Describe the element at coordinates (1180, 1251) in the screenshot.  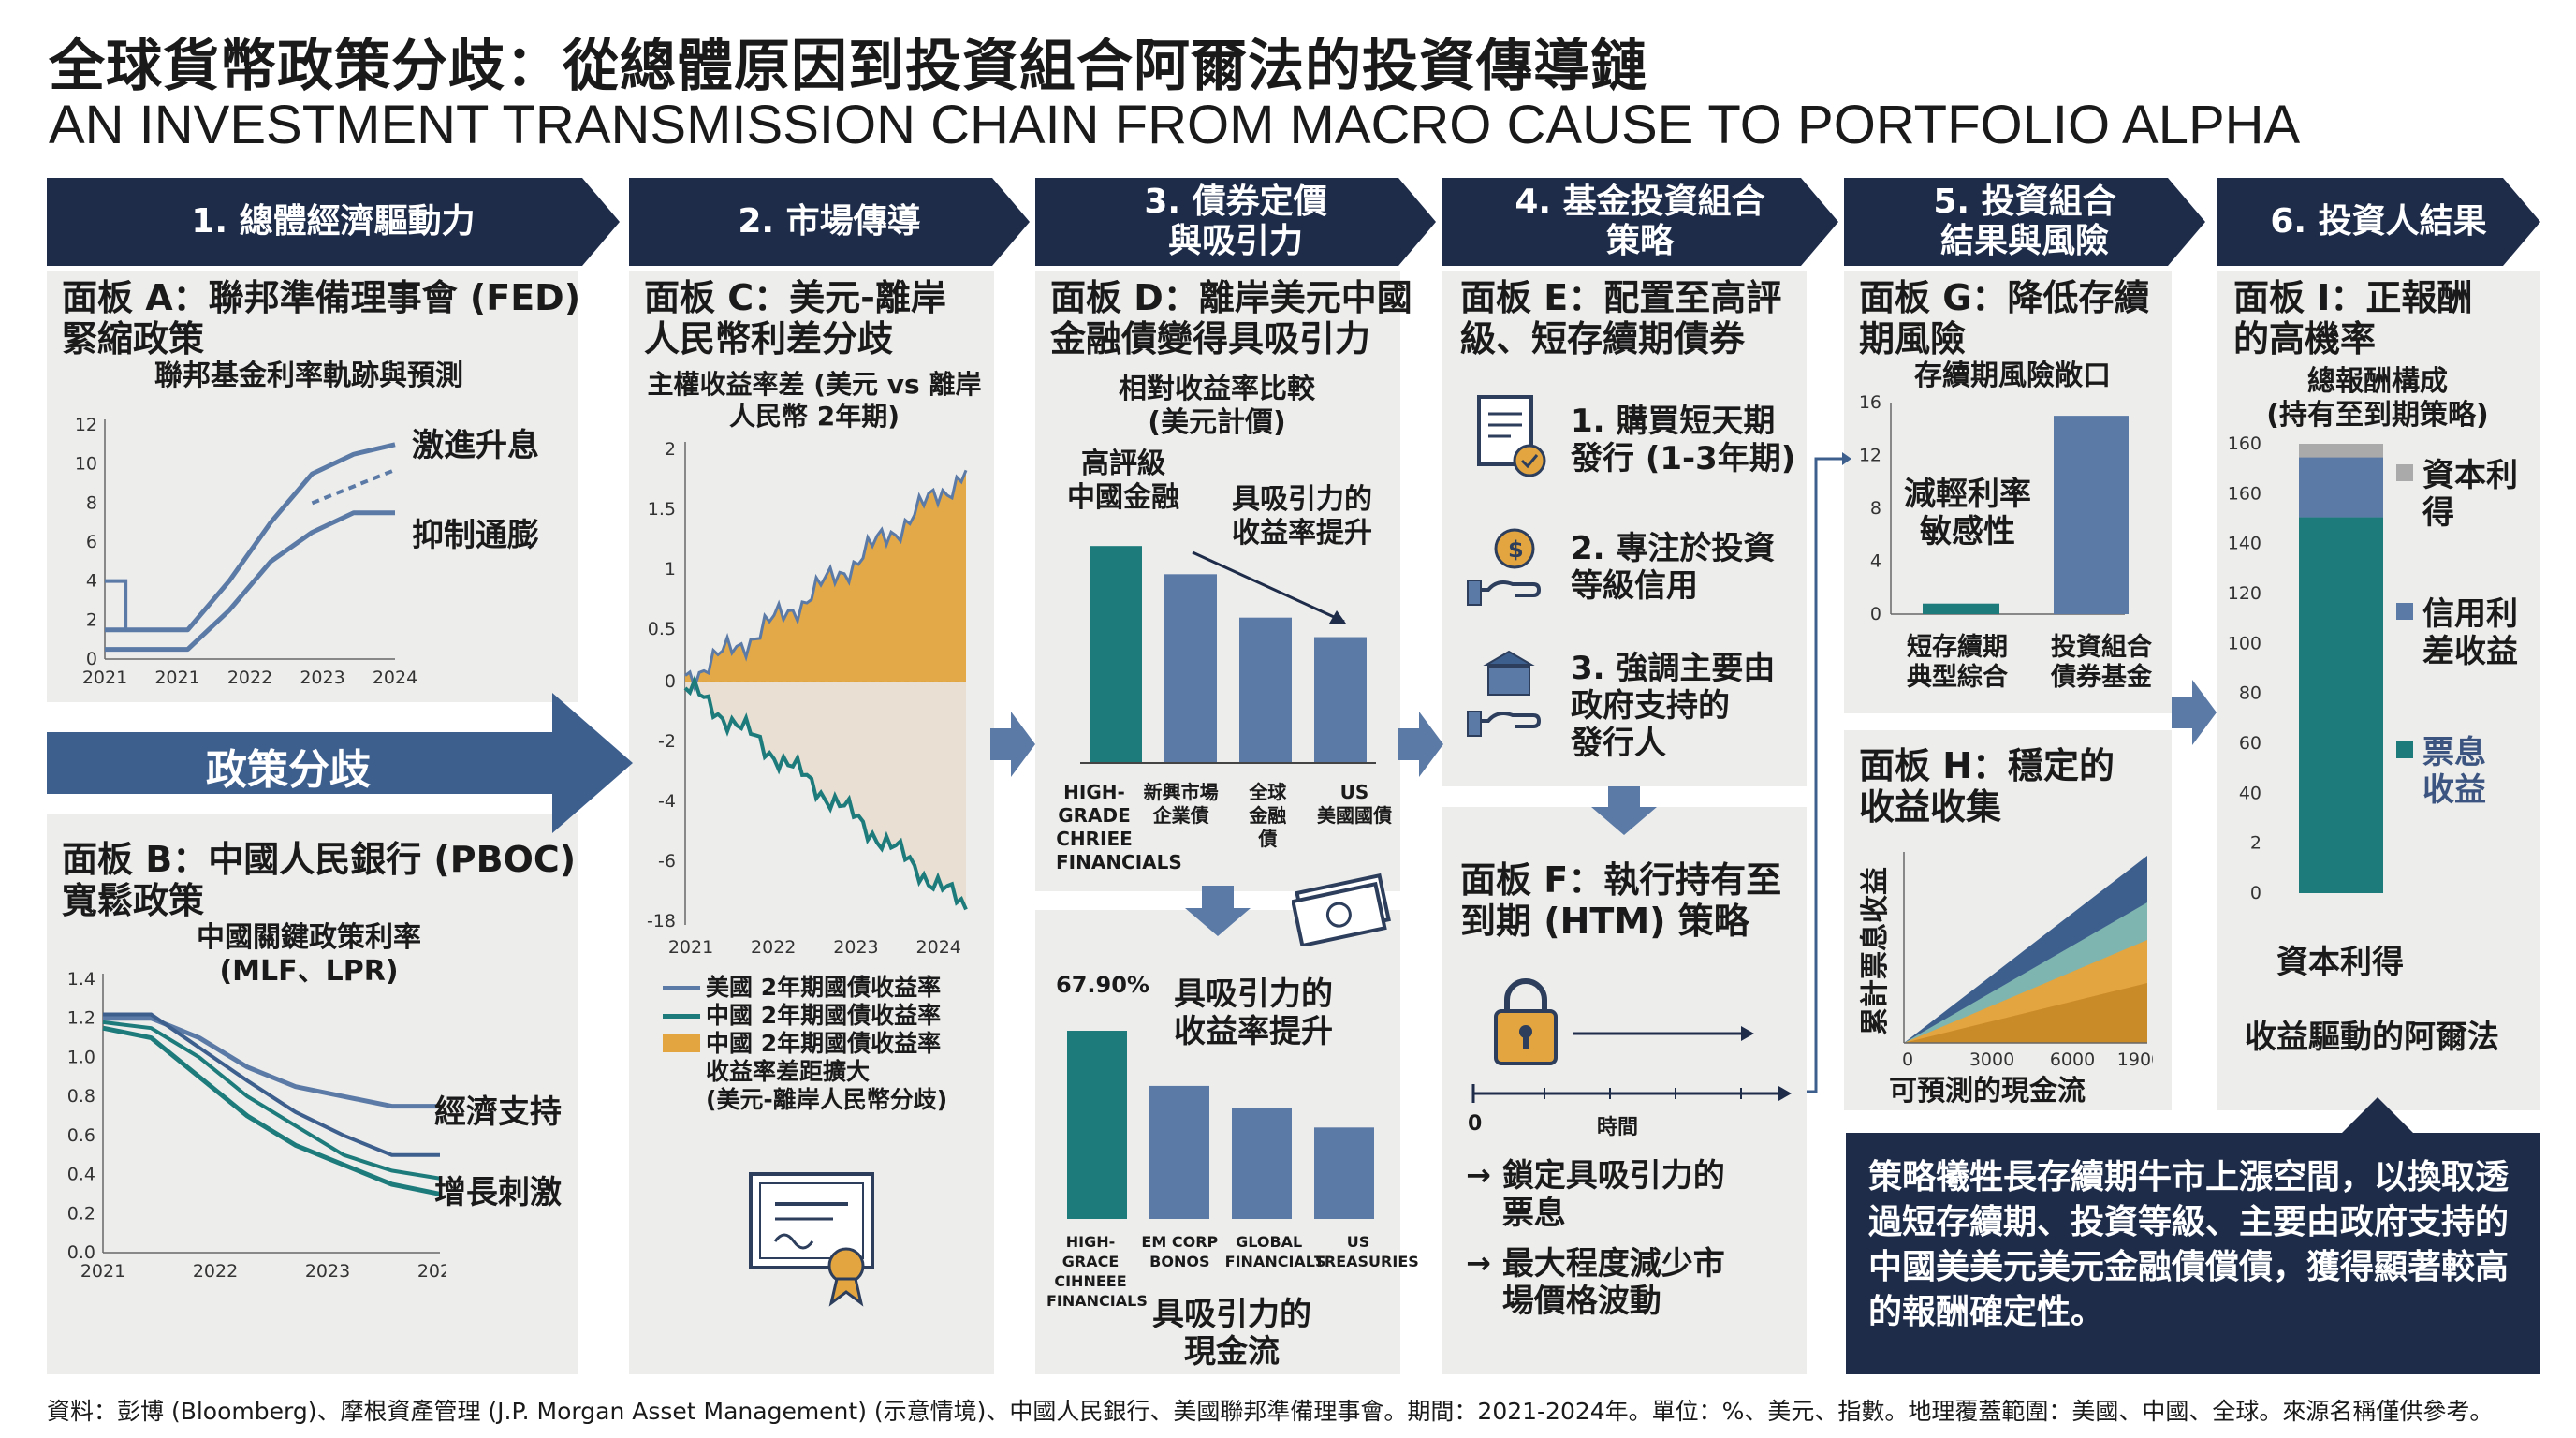
I see `panel-d2-cat-1: EM CORP BONOS` at that location.